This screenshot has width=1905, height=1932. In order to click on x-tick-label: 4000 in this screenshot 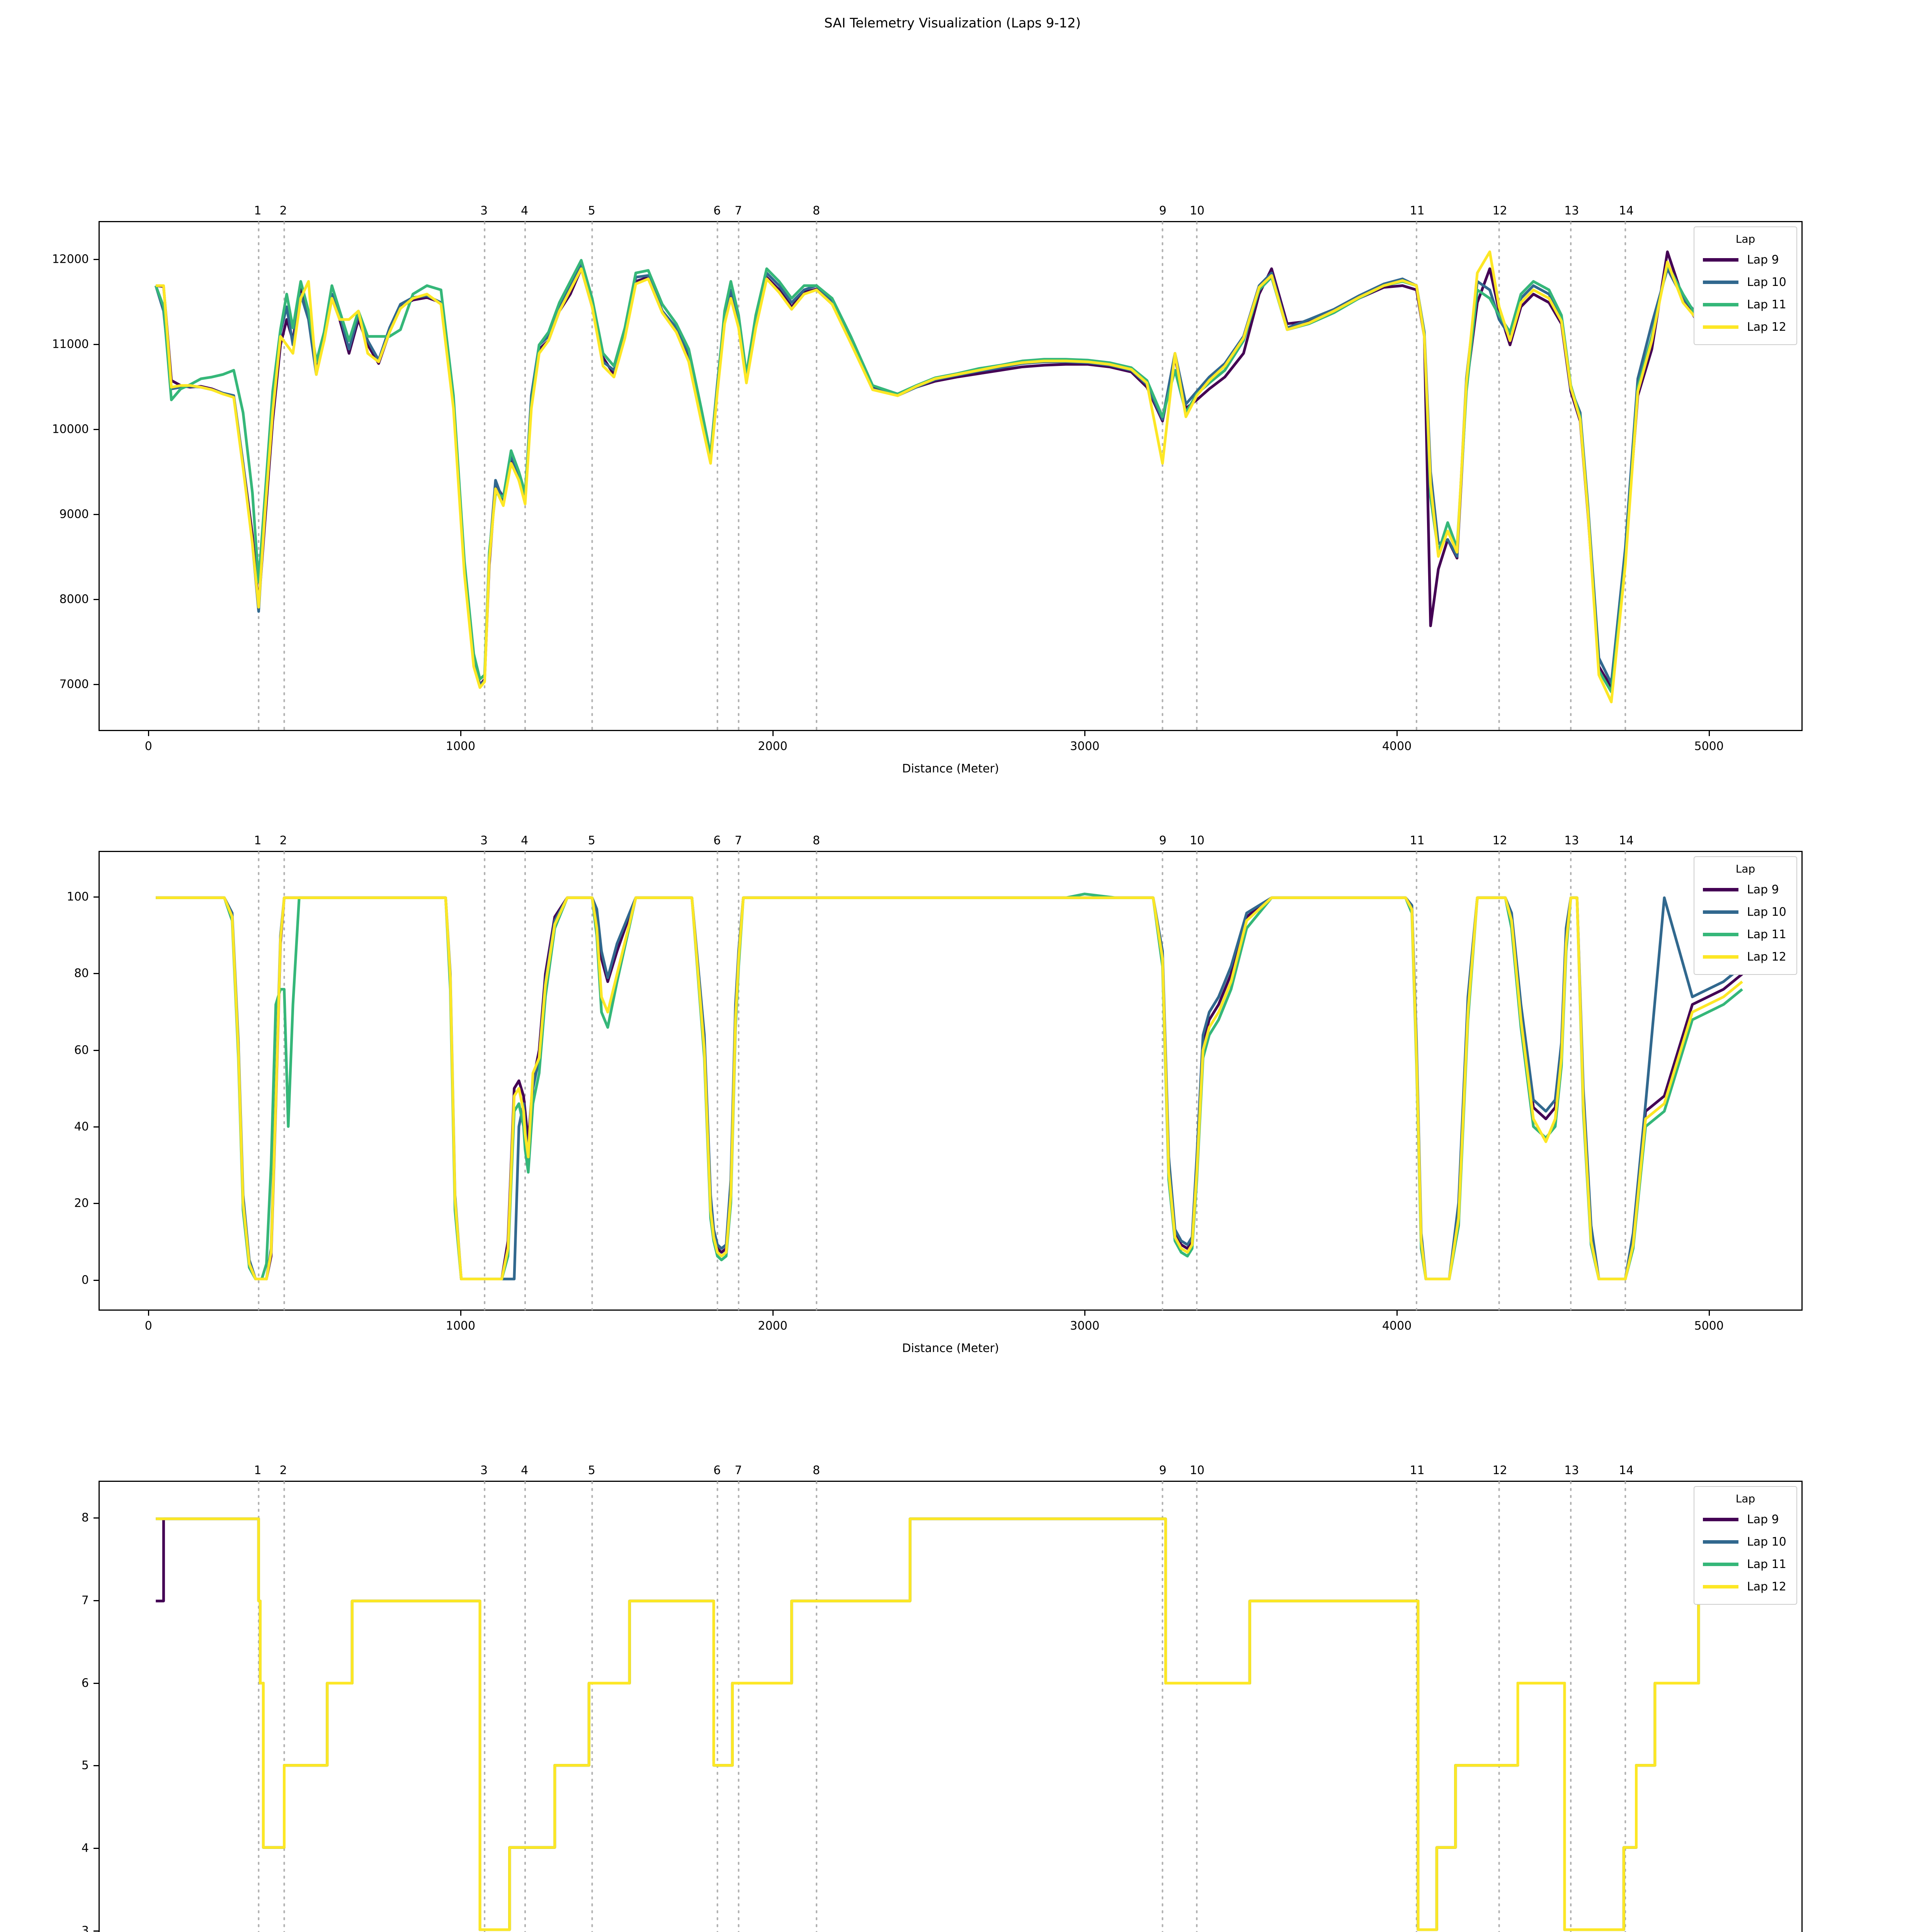, I will do `click(1397, 1326)`.